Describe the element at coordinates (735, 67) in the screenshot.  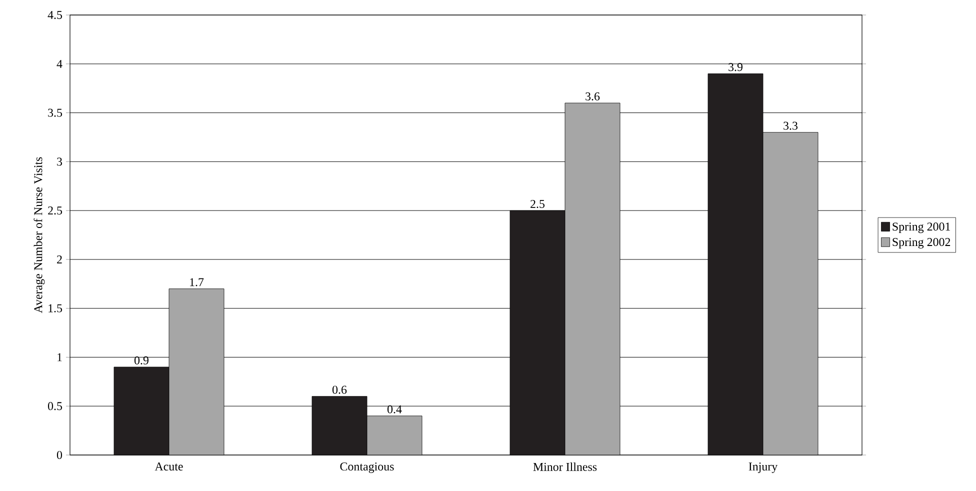
I see `data-label: 3.9` at that location.